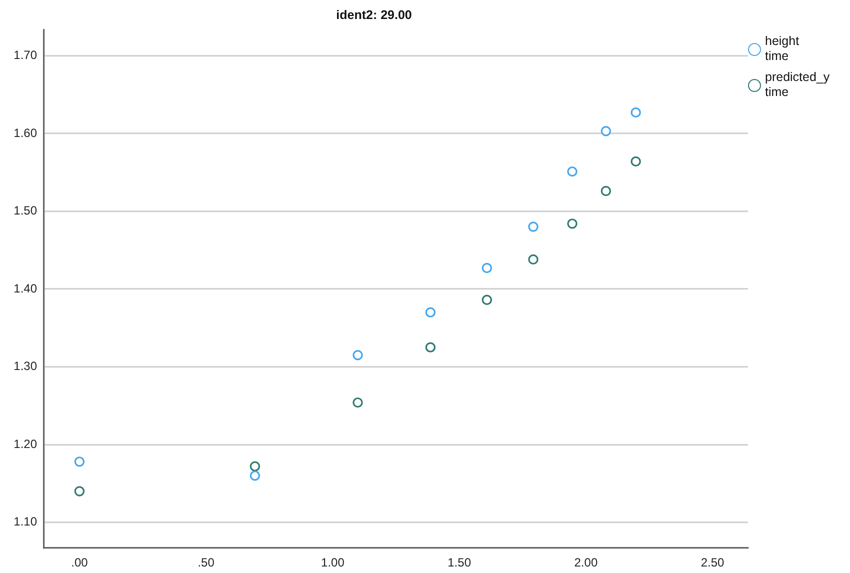 The image size is (850, 573). Describe the element at coordinates (797, 85) in the screenshot. I see `legend-label: predicted_y time` at that location.